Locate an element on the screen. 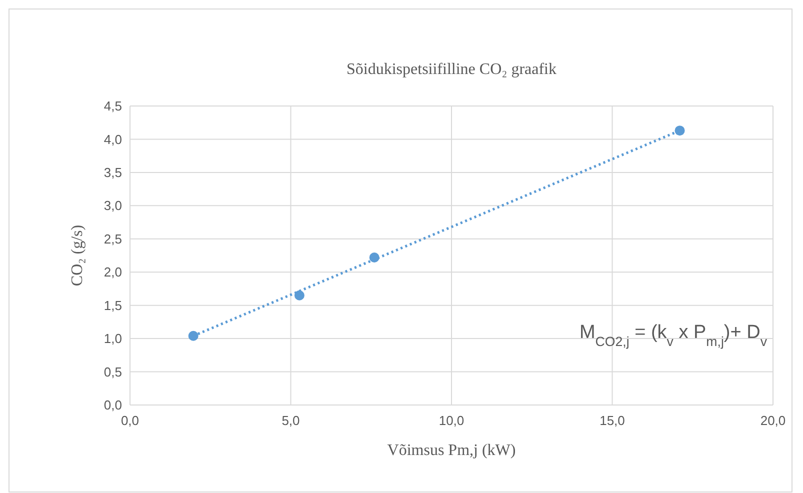 This screenshot has height=493, width=803. x-tick-label: 5,0 is located at coordinates (291, 420).